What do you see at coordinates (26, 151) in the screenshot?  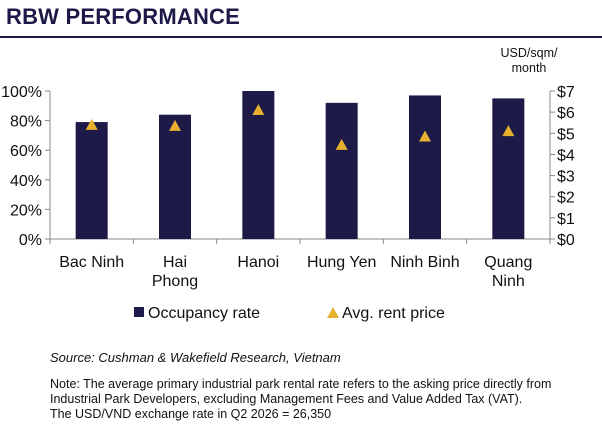 I see `y-left-tick-label: 60%` at bounding box center [26, 151].